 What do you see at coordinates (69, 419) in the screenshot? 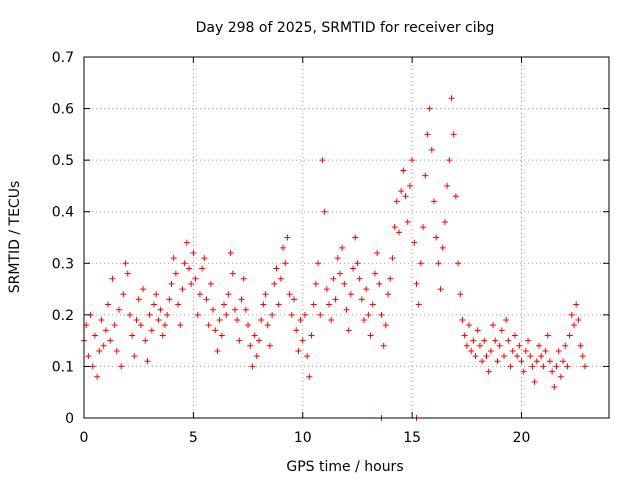
I see `y-tick-label: 0` at bounding box center [69, 419].